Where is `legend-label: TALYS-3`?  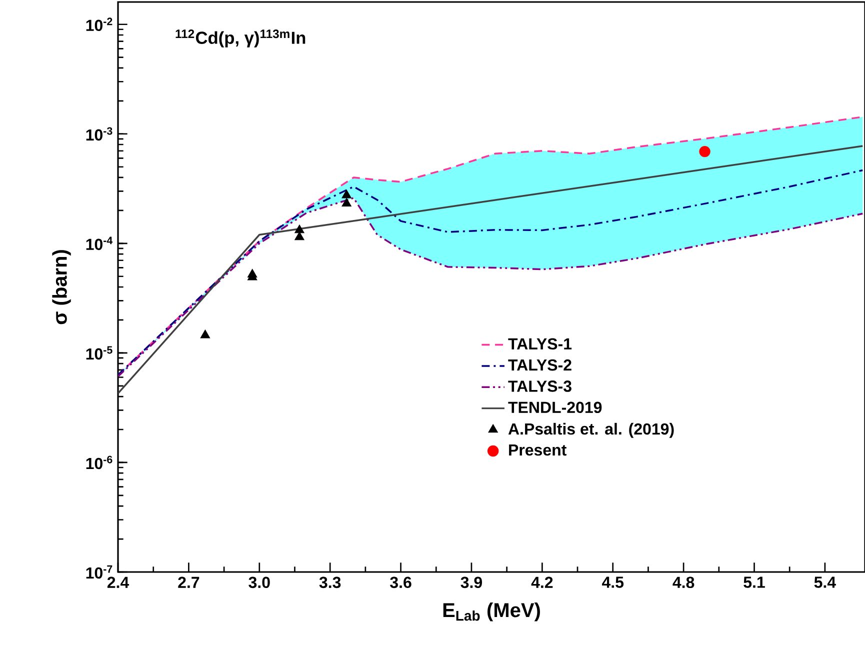
legend-label: TALYS-3 is located at coordinates (540, 386).